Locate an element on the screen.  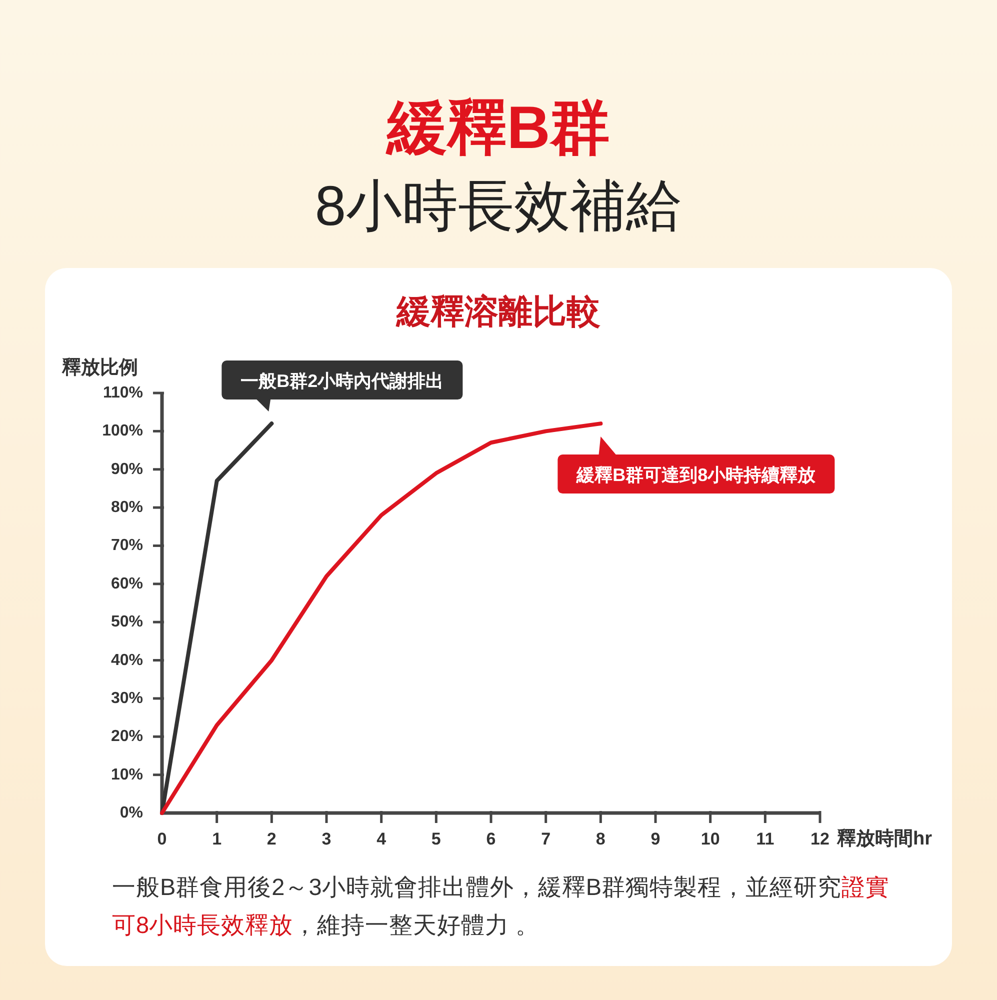
x-tick-label: 12 is located at coordinates (820, 839).